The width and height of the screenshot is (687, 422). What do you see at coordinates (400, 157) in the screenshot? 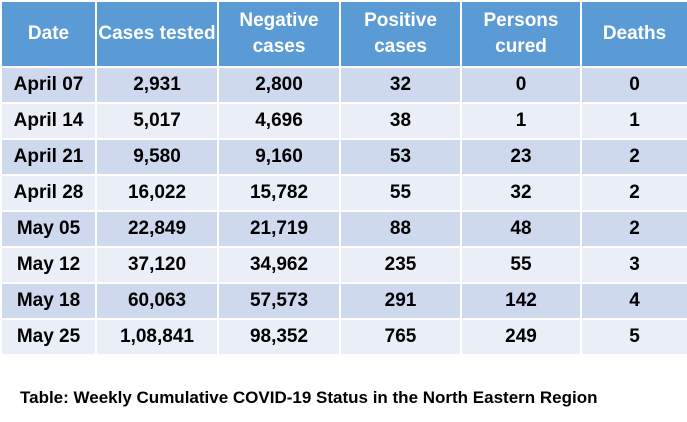
I see `cell-positive-cases: 53` at bounding box center [400, 157].